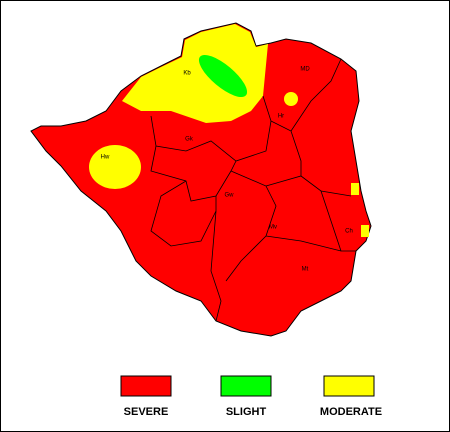 Image resolution: width=450 pixels, height=432 pixels. Describe the element at coordinates (187, 74) in the screenshot. I see `place-label: Kb` at that location.